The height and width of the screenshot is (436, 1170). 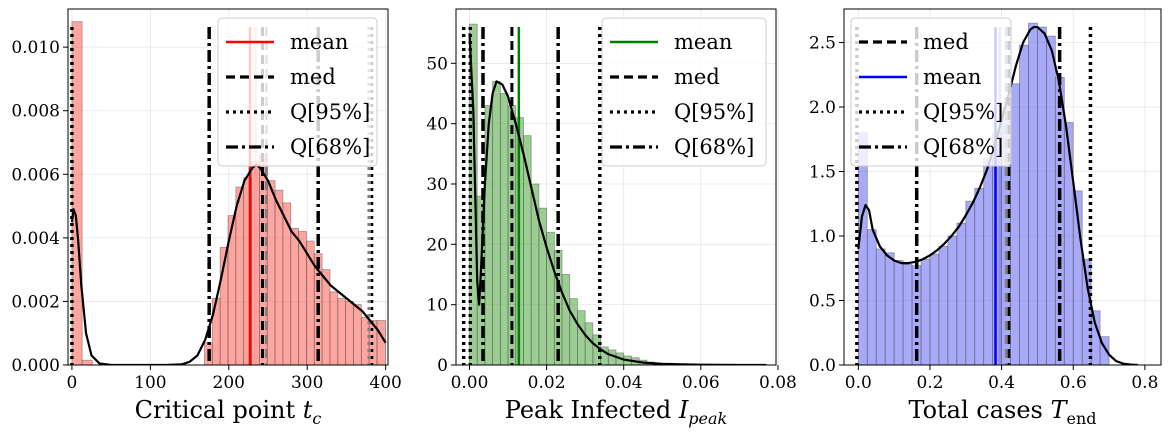 What do you see at coordinates (437, 306) in the screenshot?
I see `y-tick-label: 10` at bounding box center [437, 306].